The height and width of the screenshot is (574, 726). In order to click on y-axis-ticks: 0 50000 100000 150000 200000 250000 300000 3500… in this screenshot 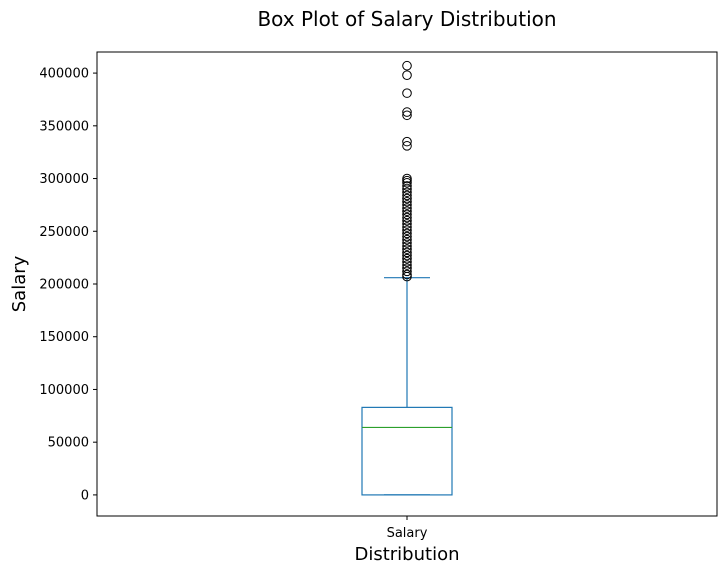, I will do `click(68, 285)`.